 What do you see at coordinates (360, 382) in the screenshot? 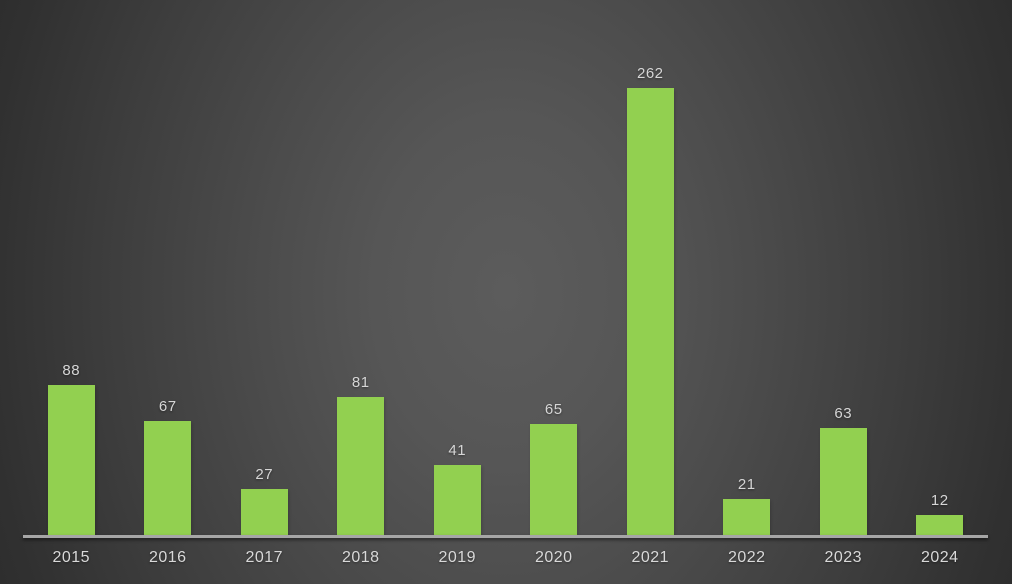
I see `bar-value-label: 81` at bounding box center [360, 382].